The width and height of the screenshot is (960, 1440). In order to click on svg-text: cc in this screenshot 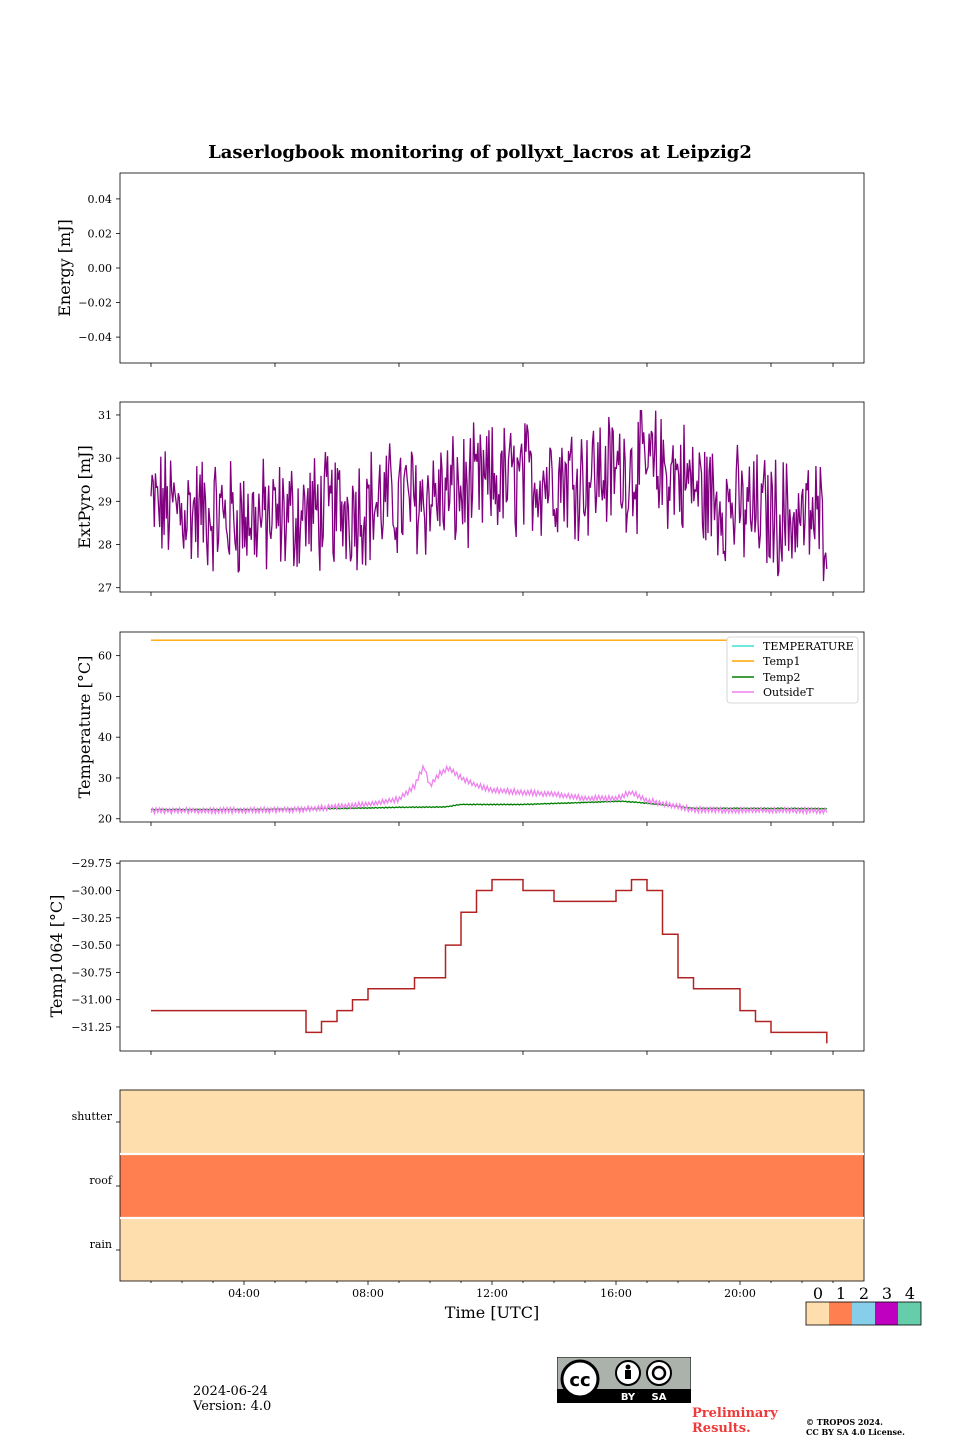, I will do `click(579, 1380)`.